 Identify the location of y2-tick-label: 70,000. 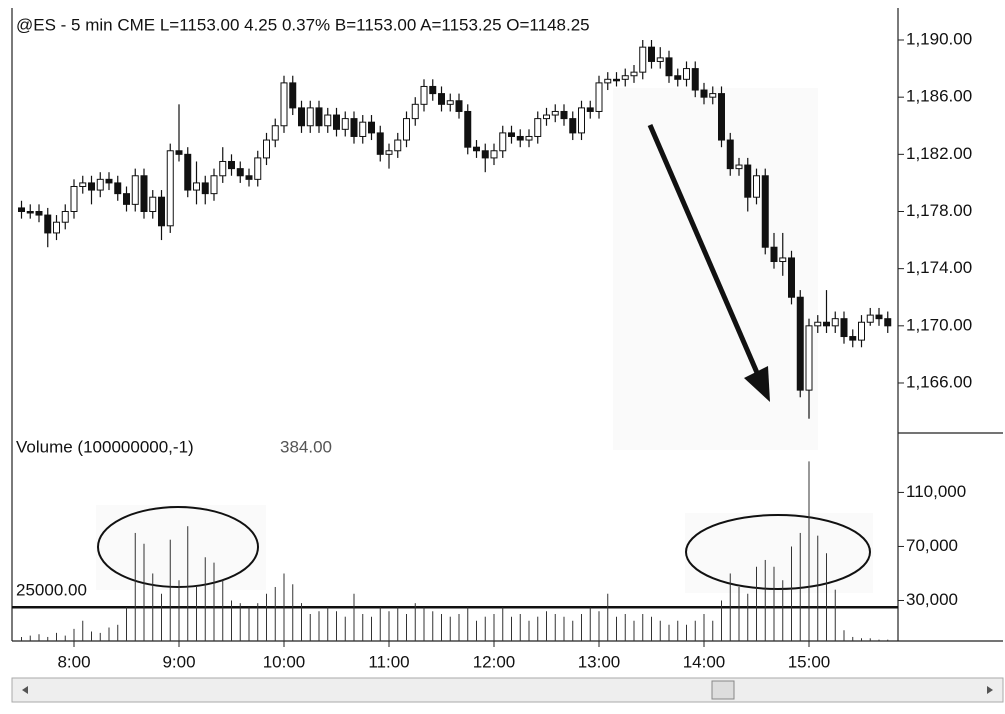
(932, 545).